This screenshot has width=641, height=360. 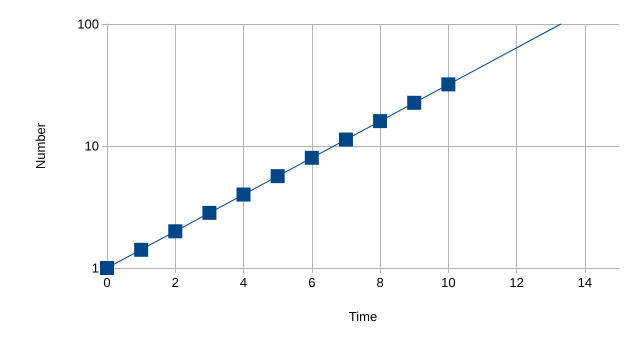 What do you see at coordinates (95, 268) in the screenshot?
I see `y-tick-label: 1` at bounding box center [95, 268].